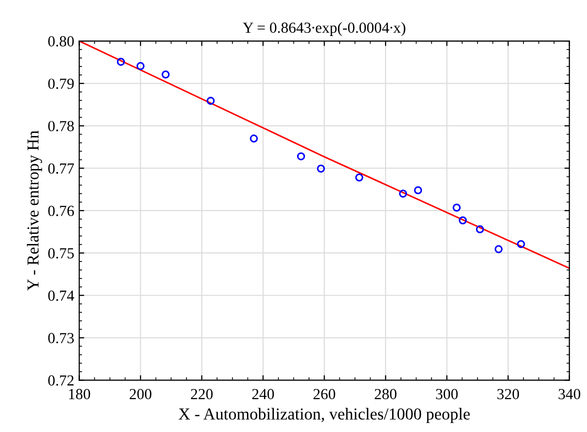  I want to click on x-tick-label: 320, so click(508, 394).